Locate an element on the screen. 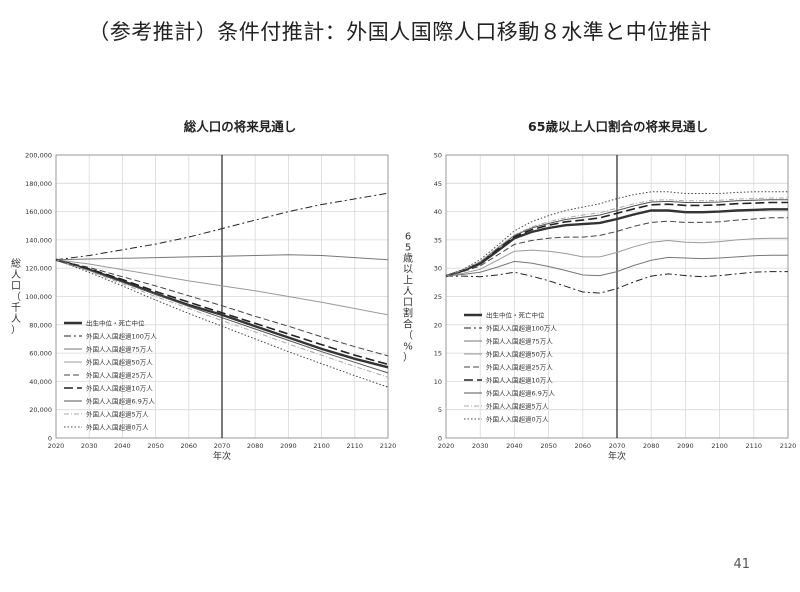 The image size is (800, 592). y-tick-label: 200,000 is located at coordinates (38, 156).